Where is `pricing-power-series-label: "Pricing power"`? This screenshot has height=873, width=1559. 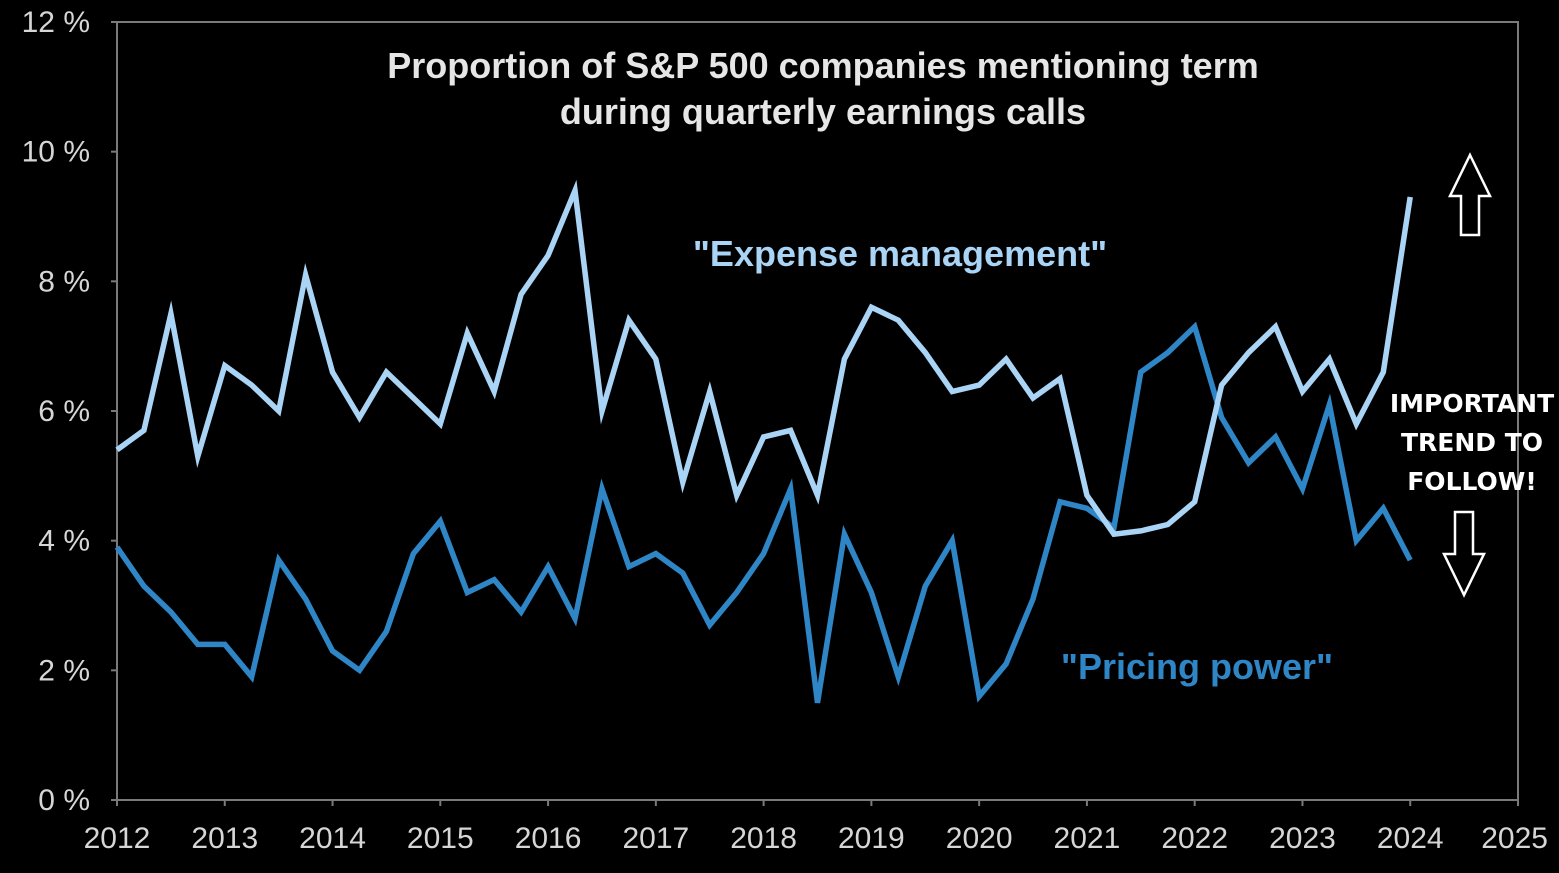 pricing-power-series-label: "Pricing power" is located at coordinates (1197, 666).